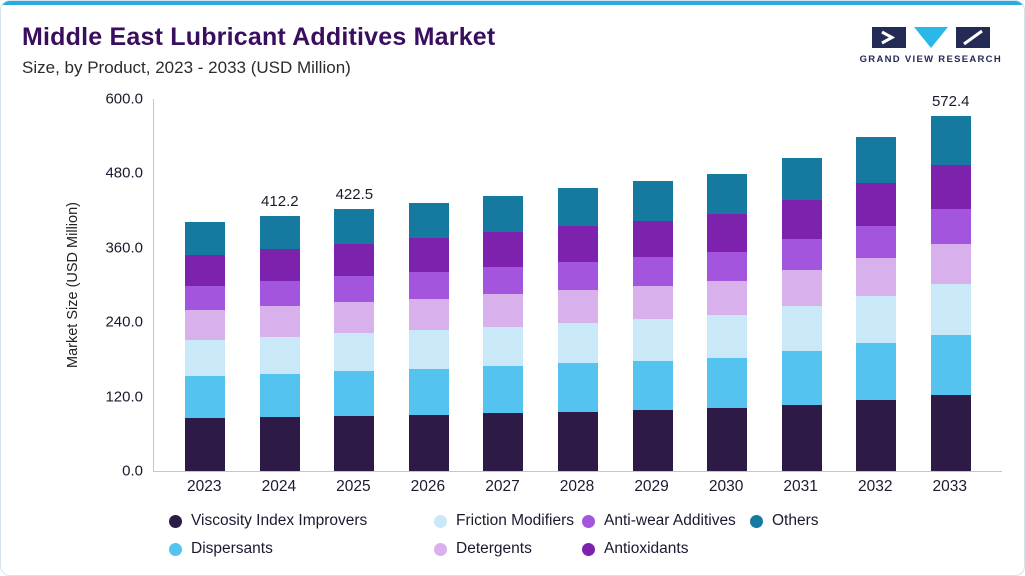  What do you see at coordinates (577, 486) in the screenshot?
I see `x-axis-label: 2028` at bounding box center [577, 486].